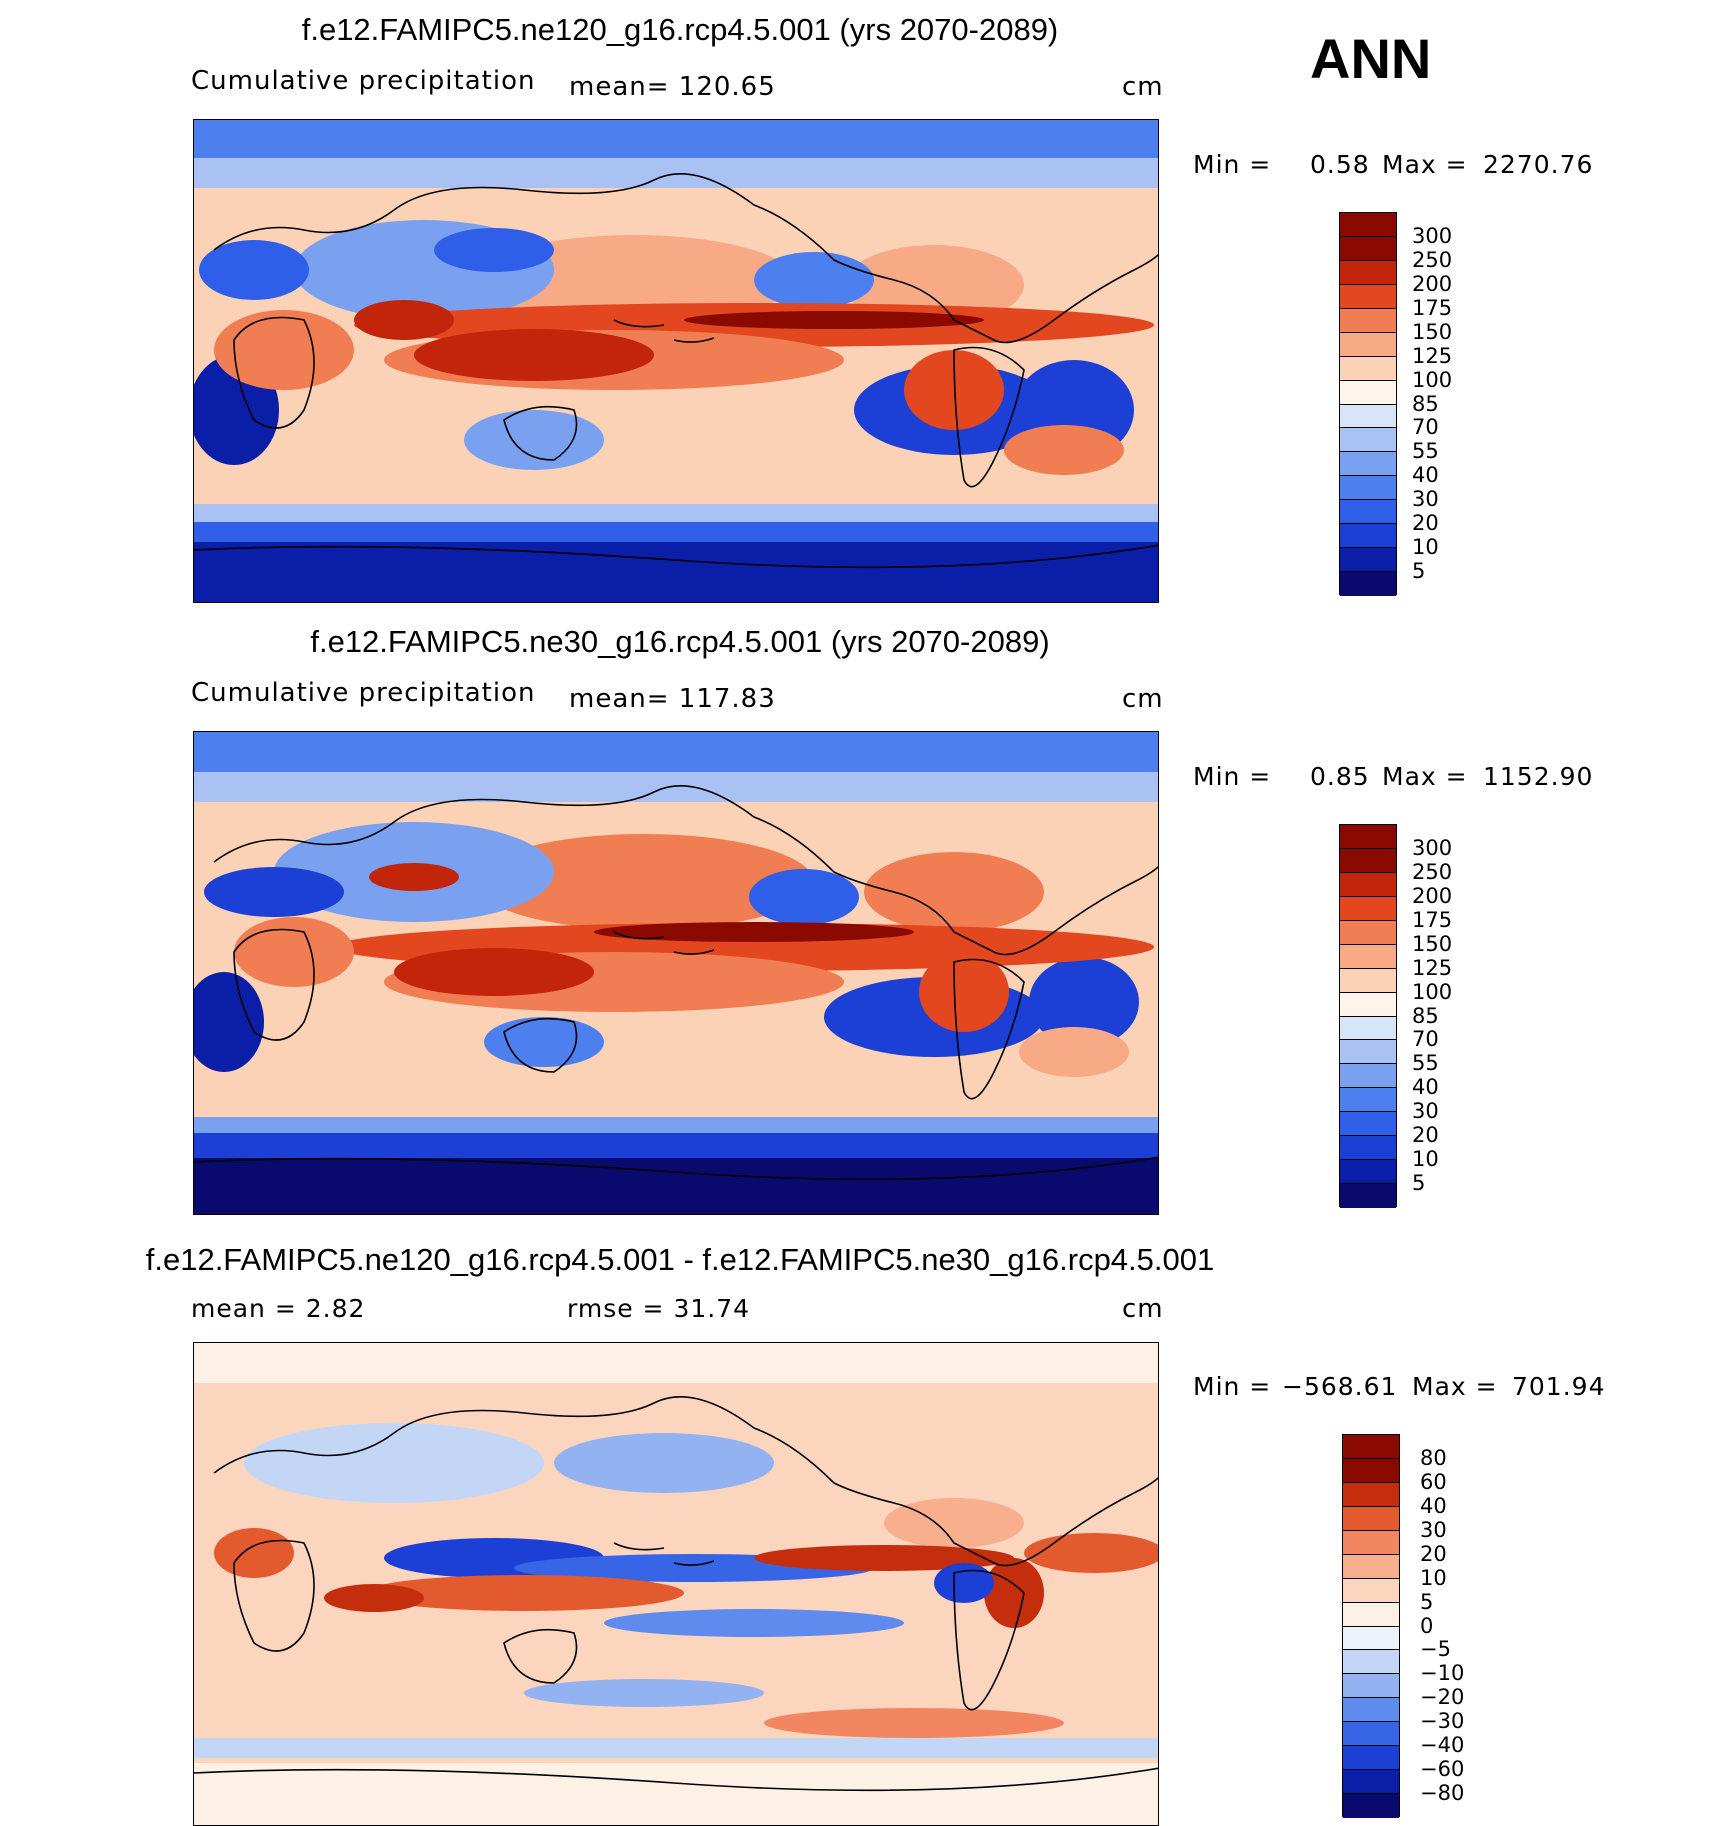 The image size is (1710, 1826). What do you see at coordinates (1455, 1386) in the screenshot?
I see `panel3-max-label: Max =` at bounding box center [1455, 1386].